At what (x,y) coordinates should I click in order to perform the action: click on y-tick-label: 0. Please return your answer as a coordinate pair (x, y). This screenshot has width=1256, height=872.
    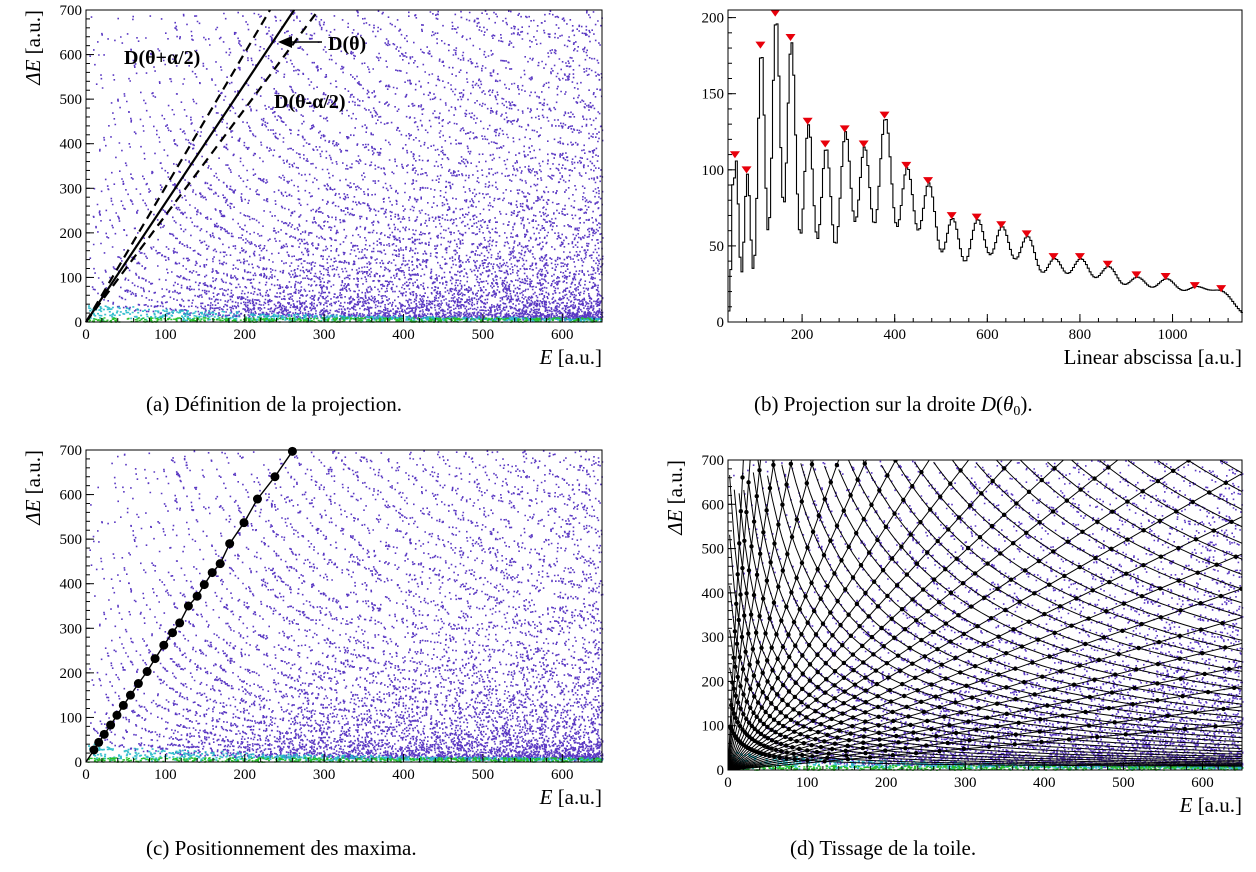
    Looking at the image, I should click on (79, 763).